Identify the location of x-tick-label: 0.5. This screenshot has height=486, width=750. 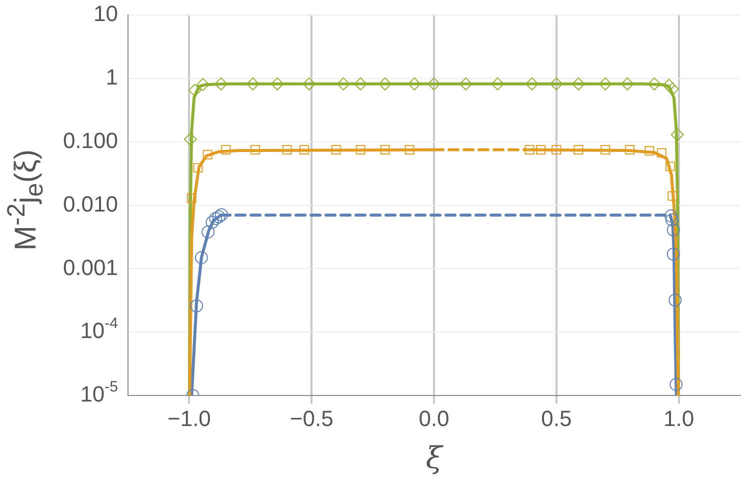
(556, 418).